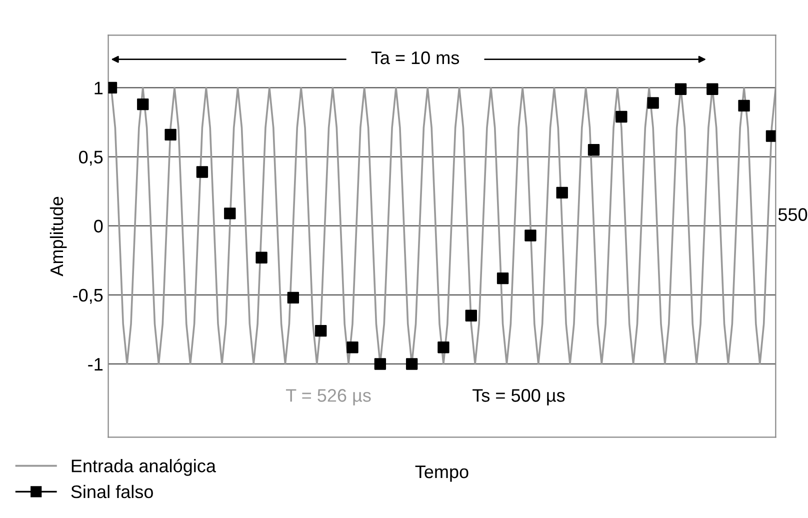 The height and width of the screenshot is (518, 808). What do you see at coordinates (793, 214) in the screenshot?
I see `text: 550` at bounding box center [793, 214].